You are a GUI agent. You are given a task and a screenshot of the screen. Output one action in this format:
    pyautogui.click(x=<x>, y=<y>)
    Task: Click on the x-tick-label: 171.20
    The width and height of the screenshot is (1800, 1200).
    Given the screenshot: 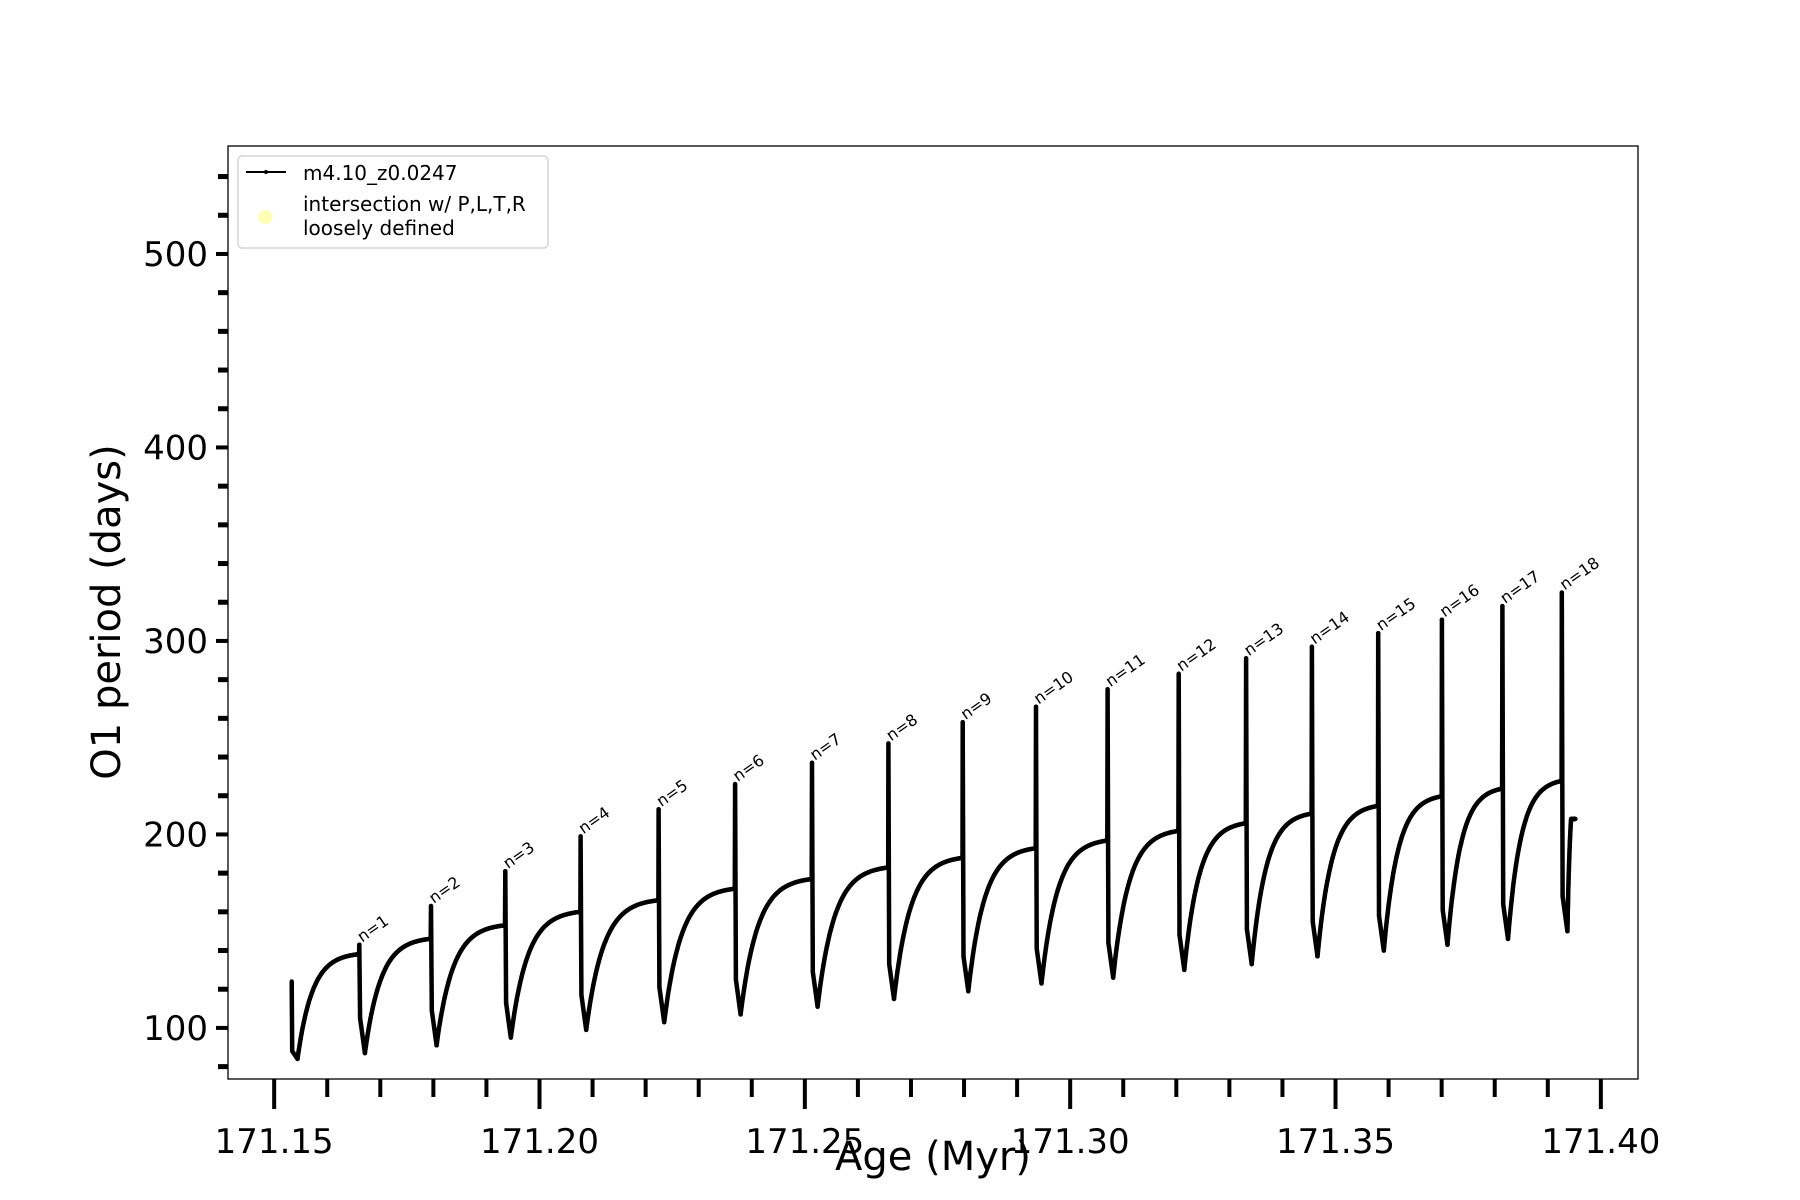 What is the action you would take?
    pyautogui.click(x=539, y=1142)
    